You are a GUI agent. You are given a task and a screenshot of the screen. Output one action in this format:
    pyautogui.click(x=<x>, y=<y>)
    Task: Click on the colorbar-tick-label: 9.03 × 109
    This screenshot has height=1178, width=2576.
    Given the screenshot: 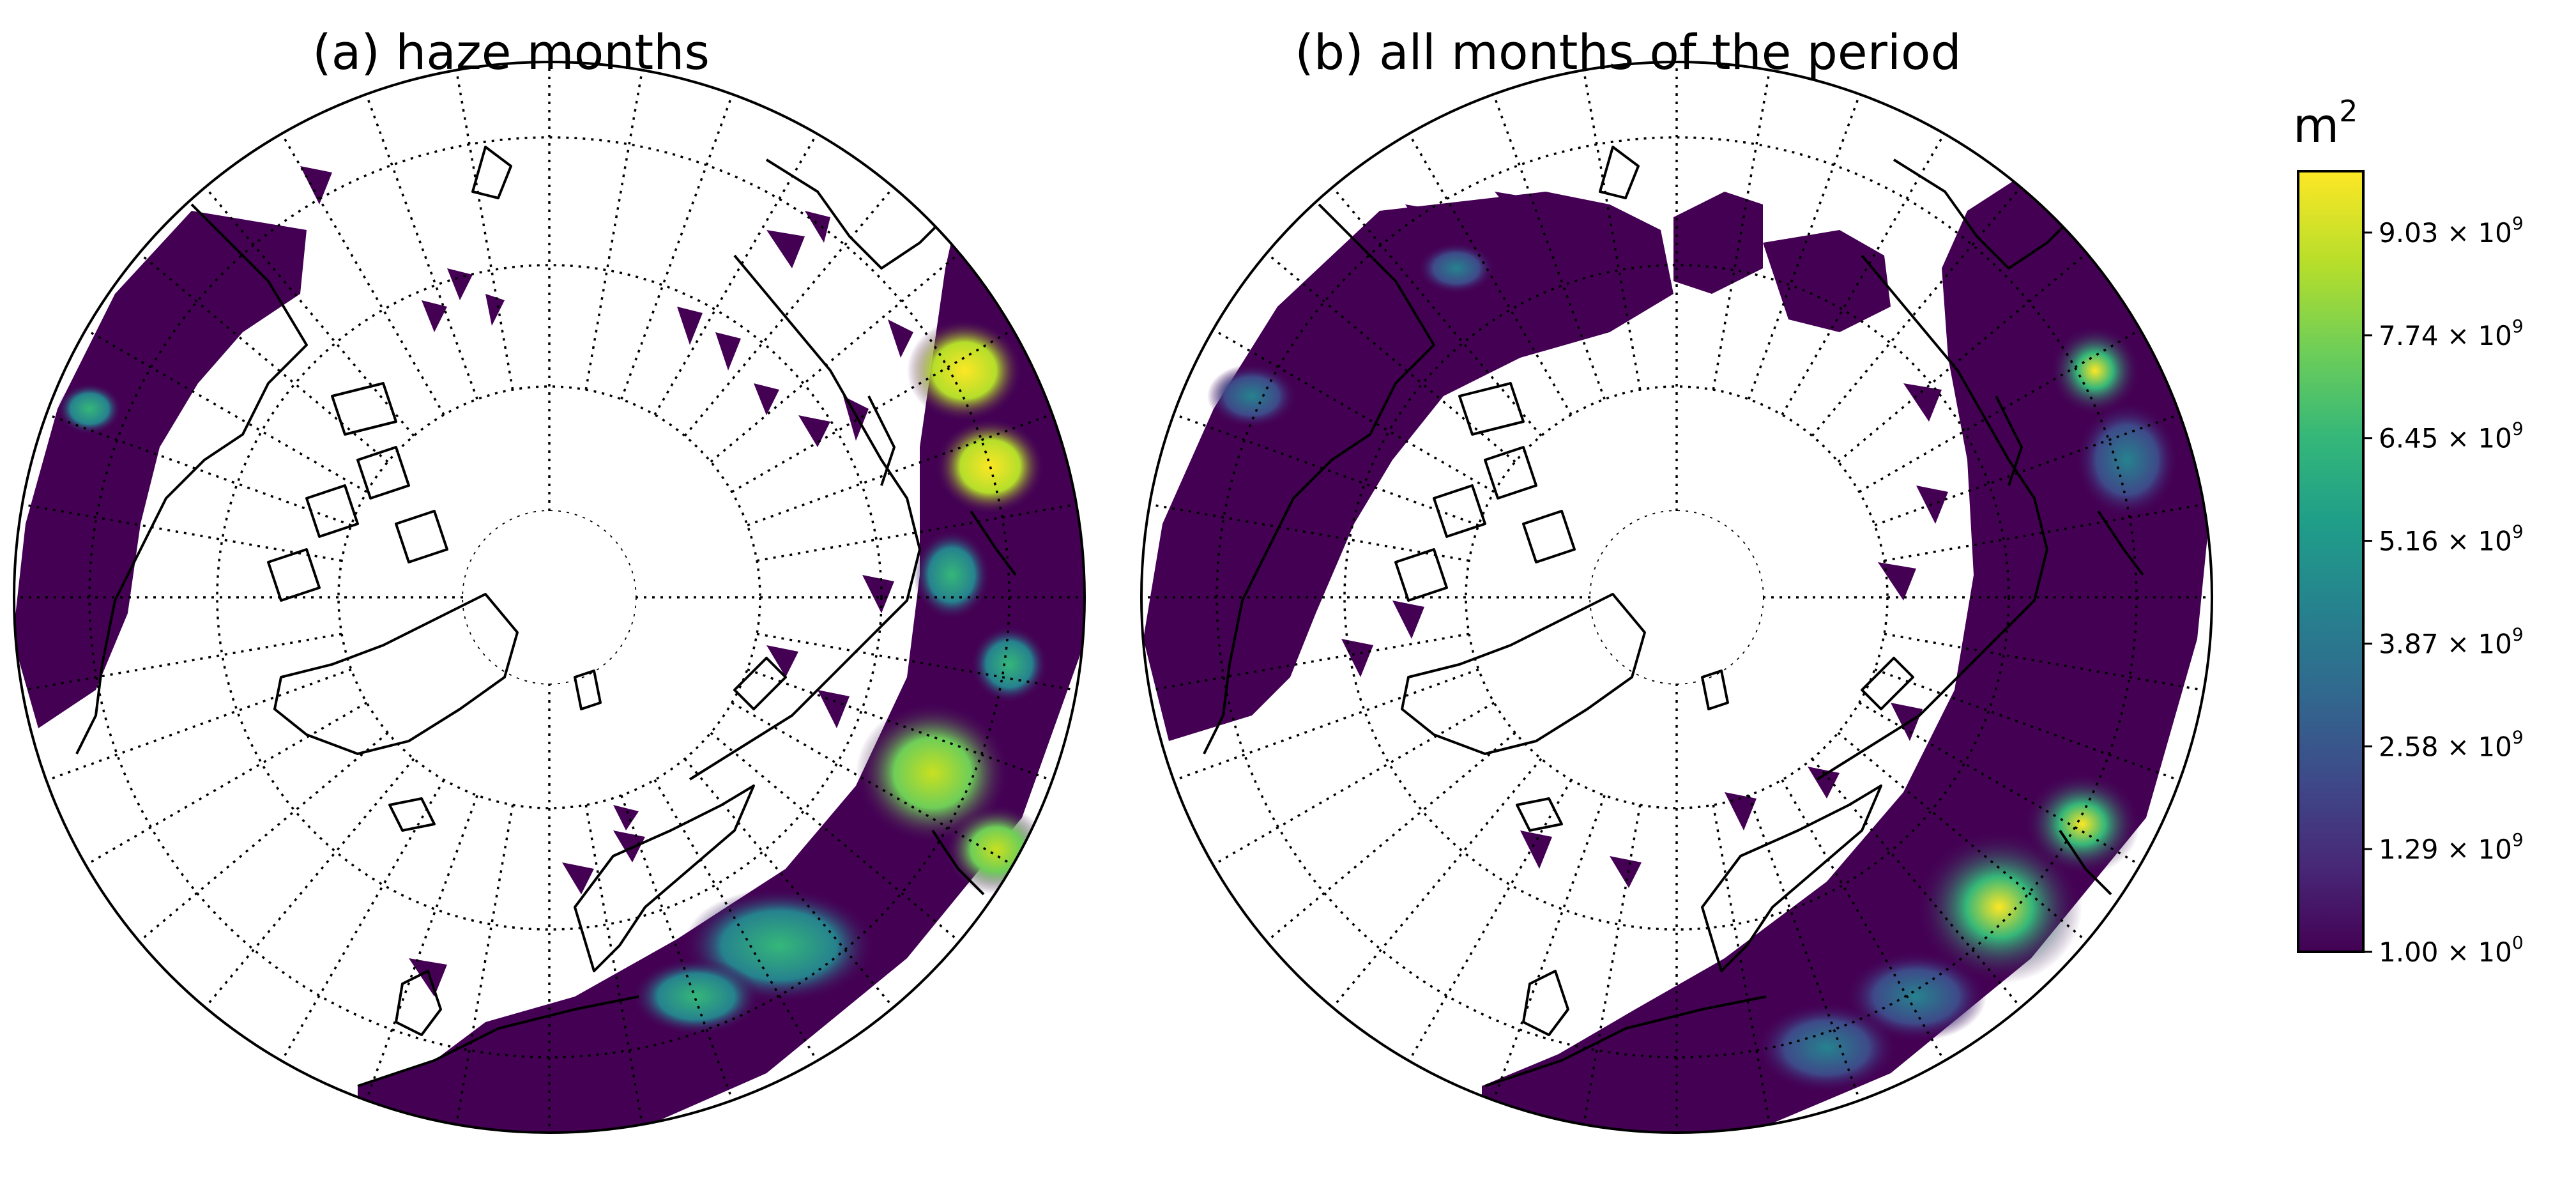 What is the action you would take?
    pyautogui.click(x=2451, y=231)
    